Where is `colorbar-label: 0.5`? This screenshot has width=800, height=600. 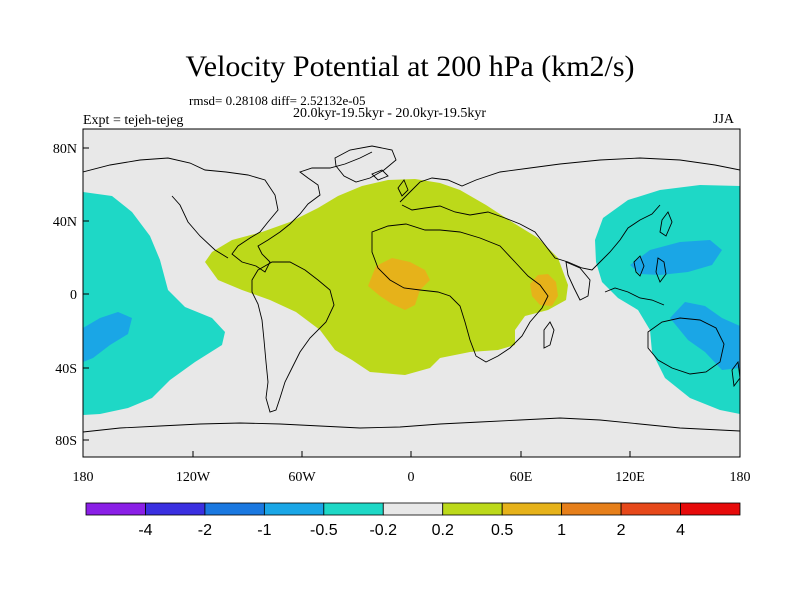 colorbar-label: 0.5 is located at coordinates (502, 530).